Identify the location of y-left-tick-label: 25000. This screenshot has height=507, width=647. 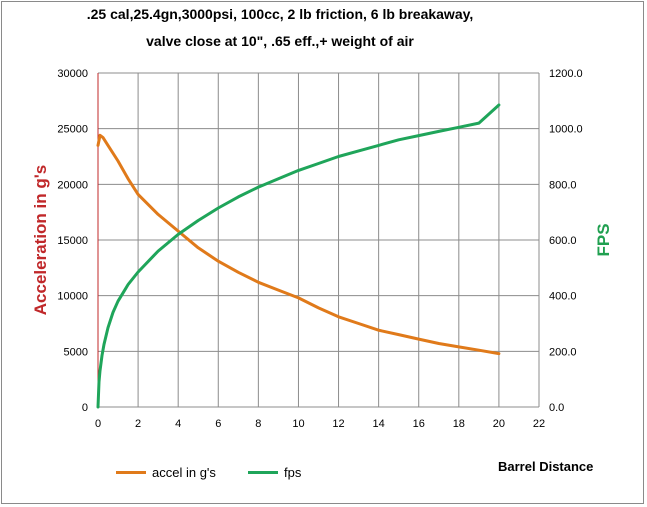
(72, 130).